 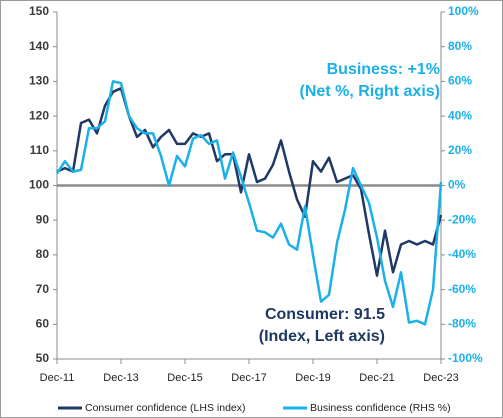 I want to click on y2-tick-label: -20%, so click(x=462, y=219).